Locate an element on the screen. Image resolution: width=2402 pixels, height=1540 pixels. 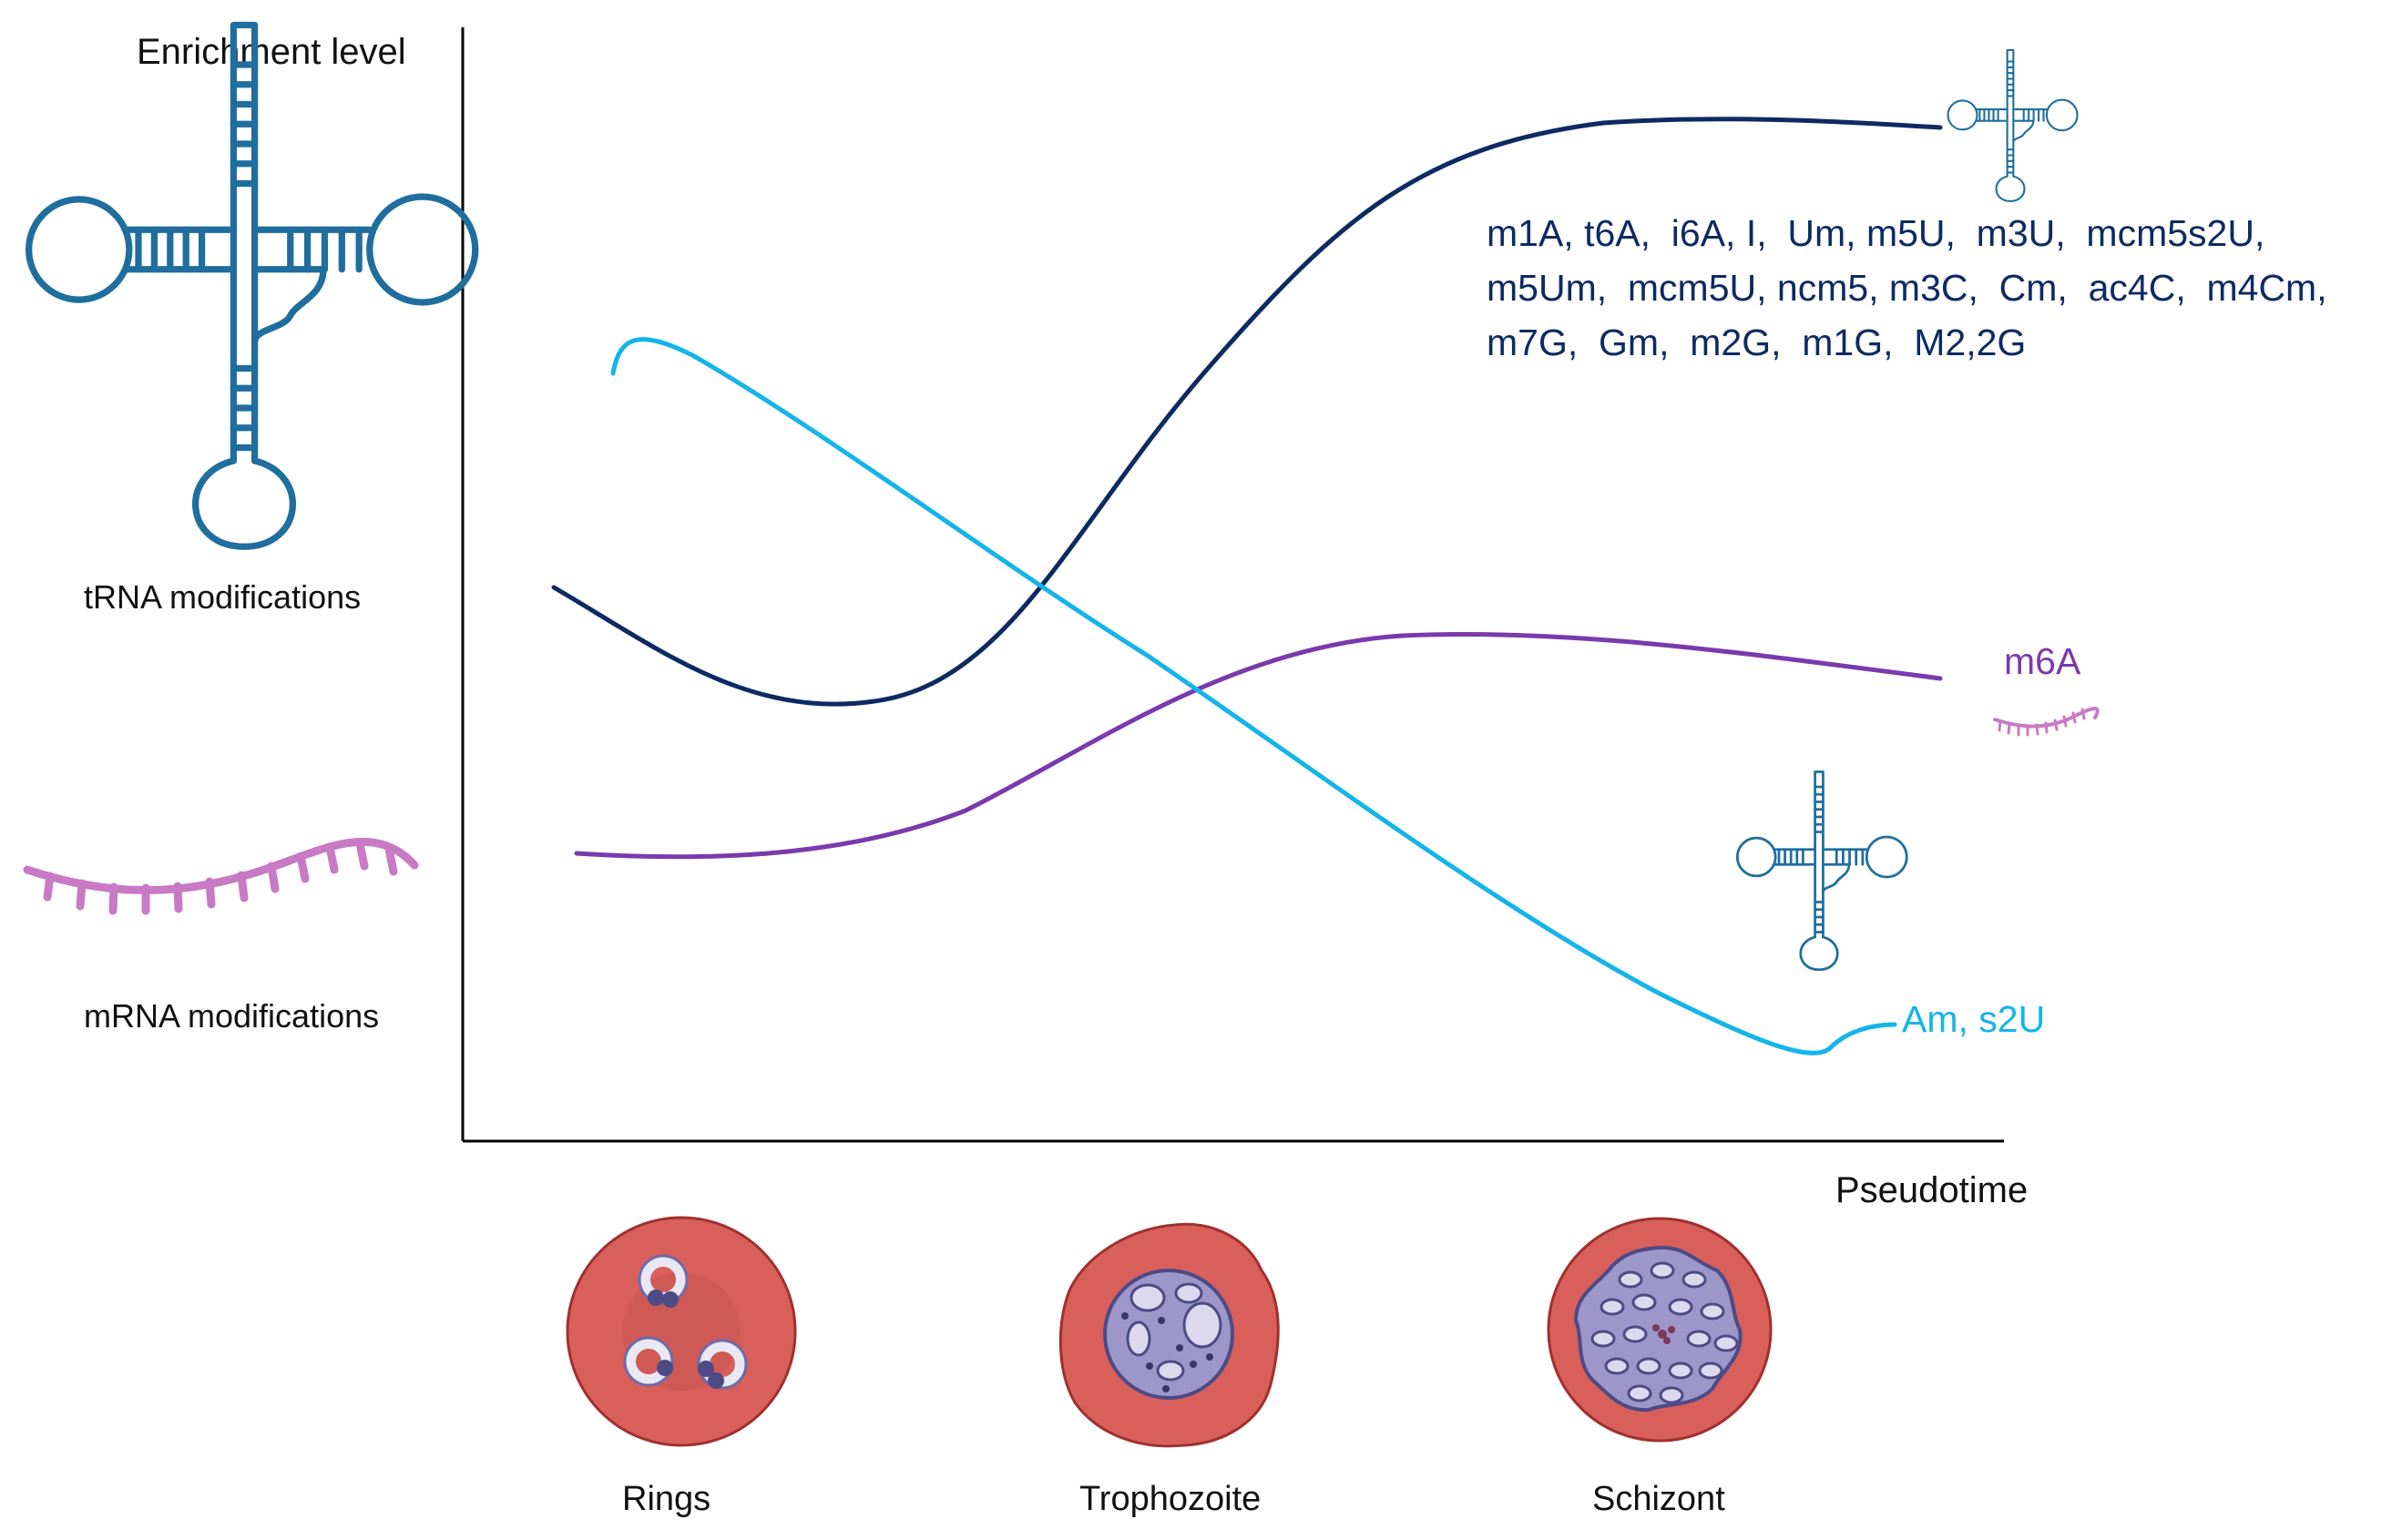
stage-label-schizont: Schizont is located at coordinates (1658, 1499).